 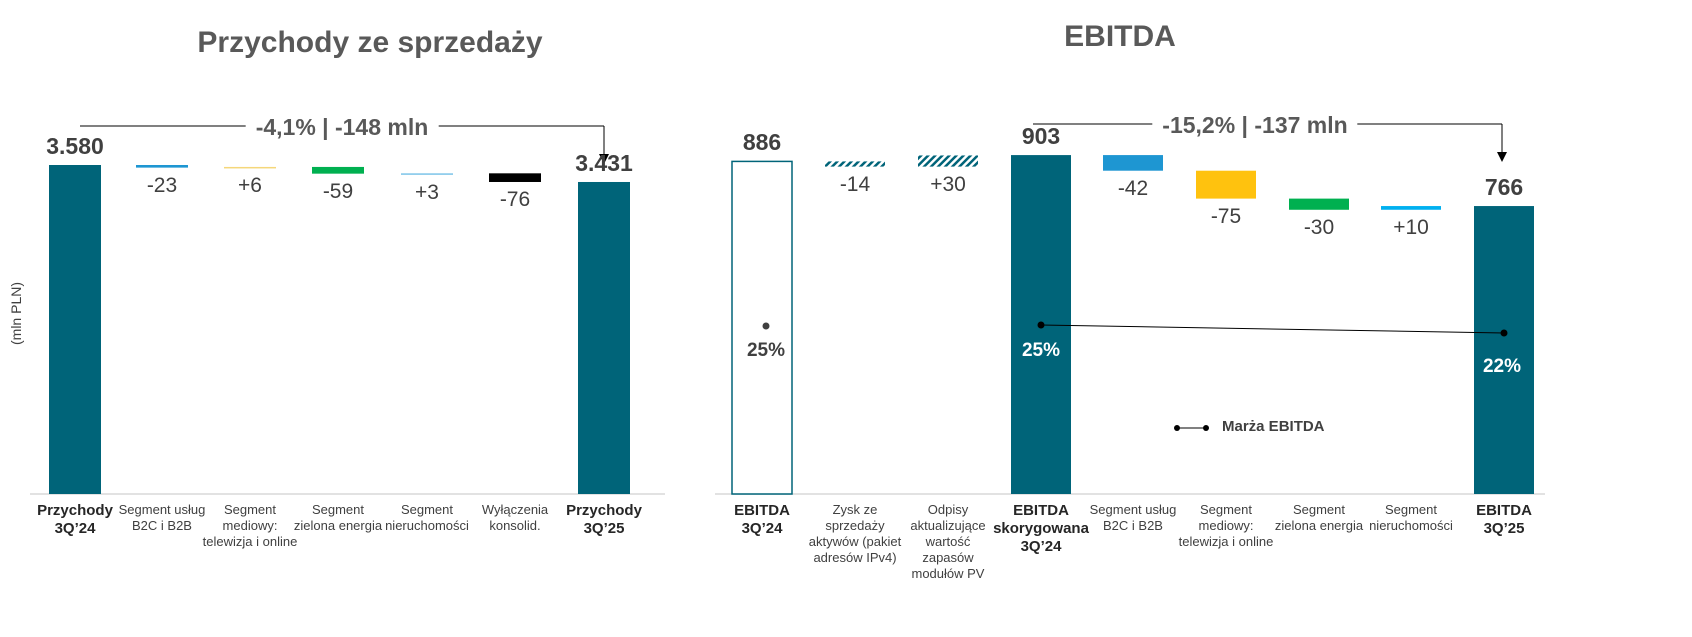 What do you see at coordinates (1041, 136) in the screenshot?
I see `bar-total-label: 903` at bounding box center [1041, 136].